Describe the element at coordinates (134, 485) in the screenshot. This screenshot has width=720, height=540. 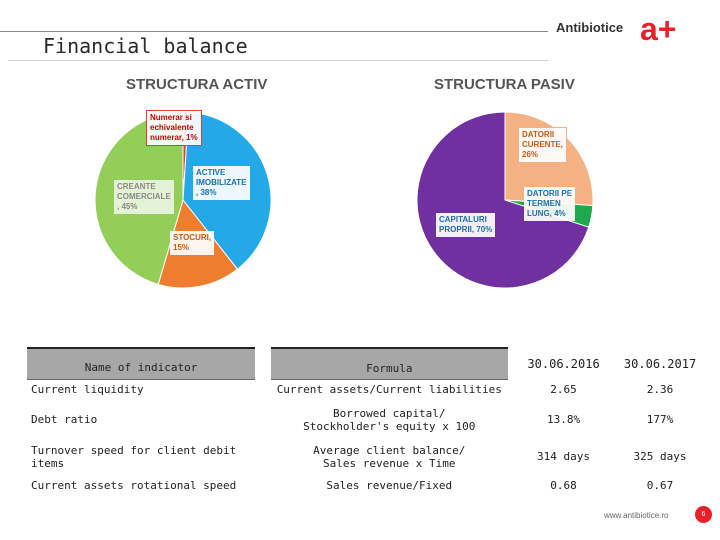
I see `indicator-name: Current assets rotational speed` at that location.